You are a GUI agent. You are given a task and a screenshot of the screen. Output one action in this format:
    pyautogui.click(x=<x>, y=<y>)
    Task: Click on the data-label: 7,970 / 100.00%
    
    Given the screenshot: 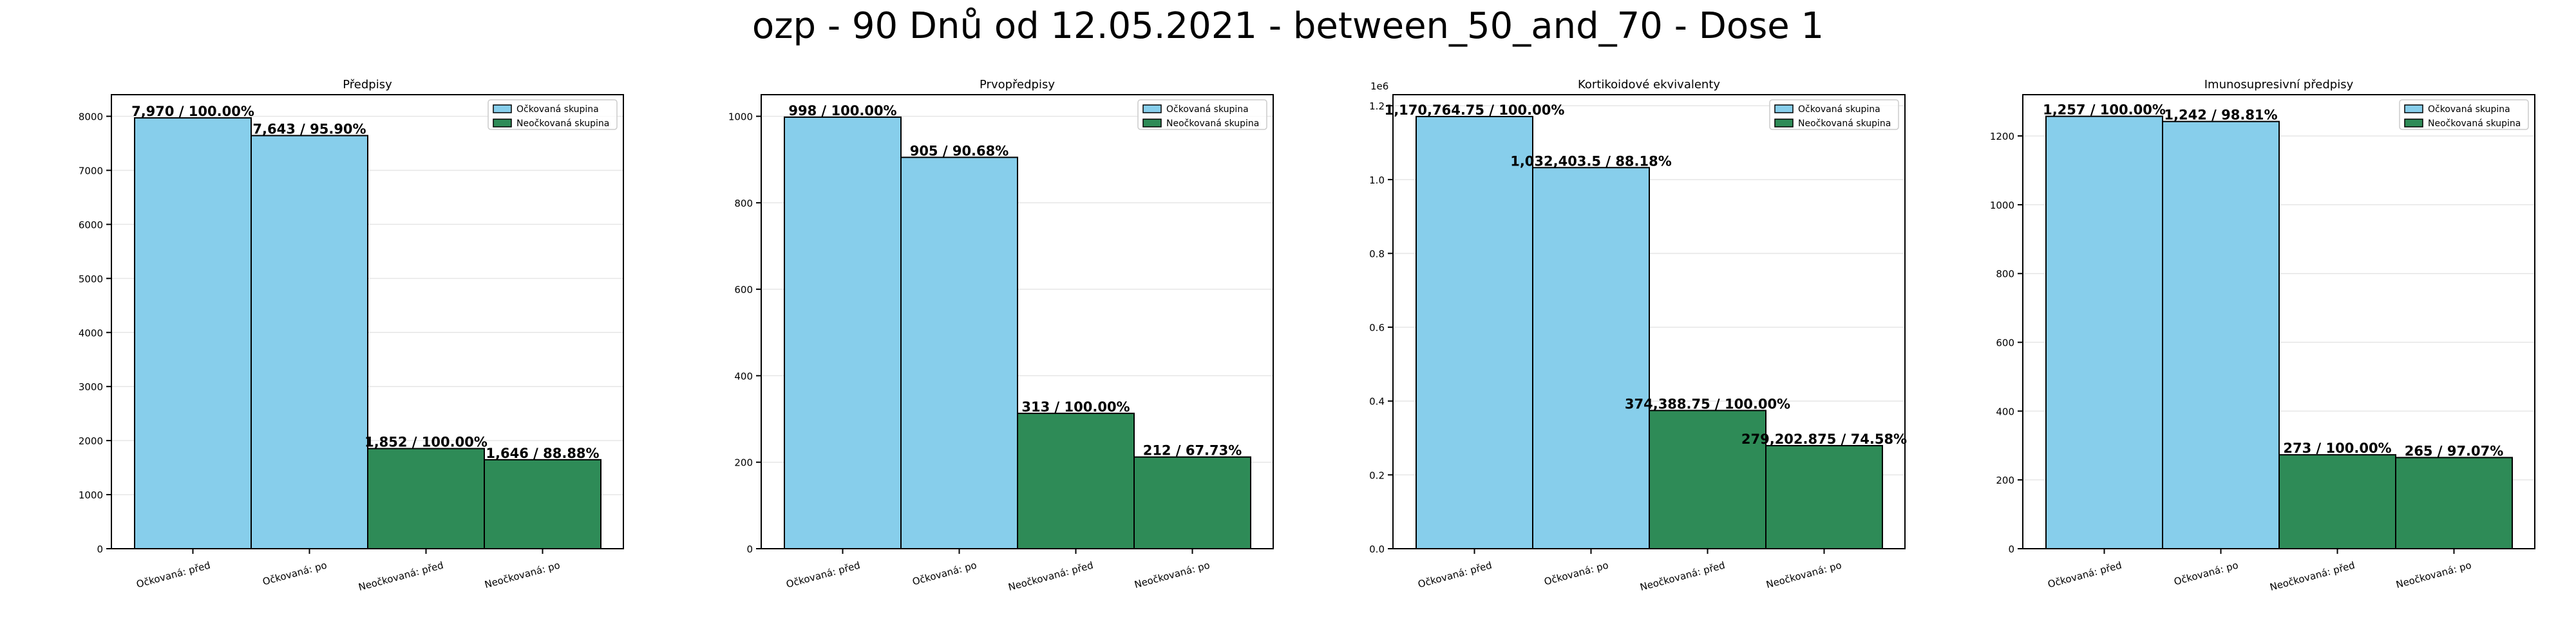 What is the action you would take?
    pyautogui.click(x=192, y=112)
    